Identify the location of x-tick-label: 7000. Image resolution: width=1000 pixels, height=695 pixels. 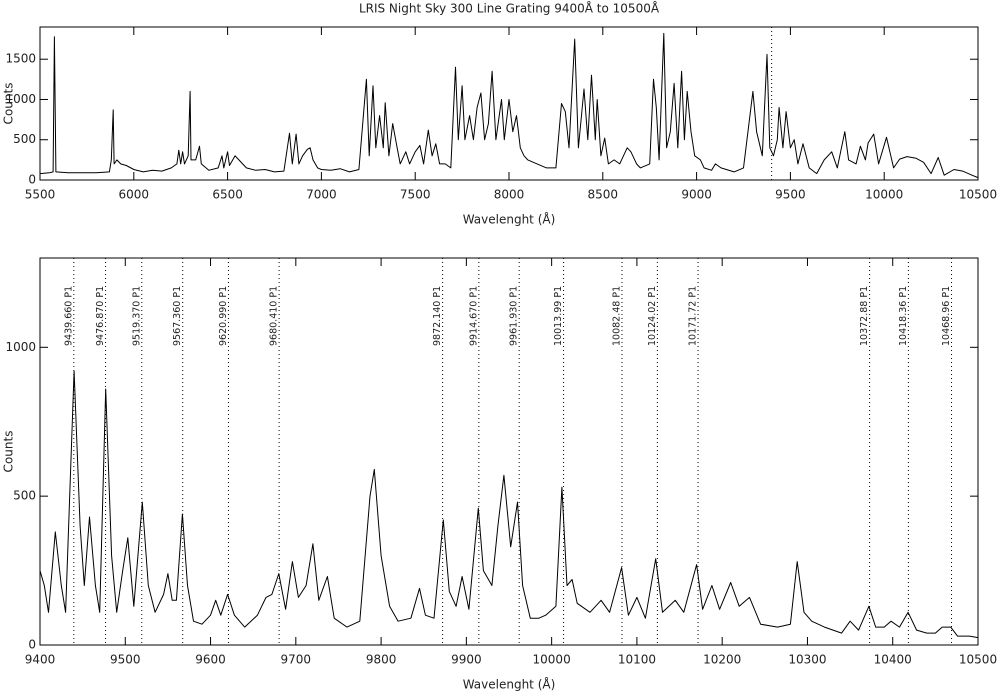
(321, 195).